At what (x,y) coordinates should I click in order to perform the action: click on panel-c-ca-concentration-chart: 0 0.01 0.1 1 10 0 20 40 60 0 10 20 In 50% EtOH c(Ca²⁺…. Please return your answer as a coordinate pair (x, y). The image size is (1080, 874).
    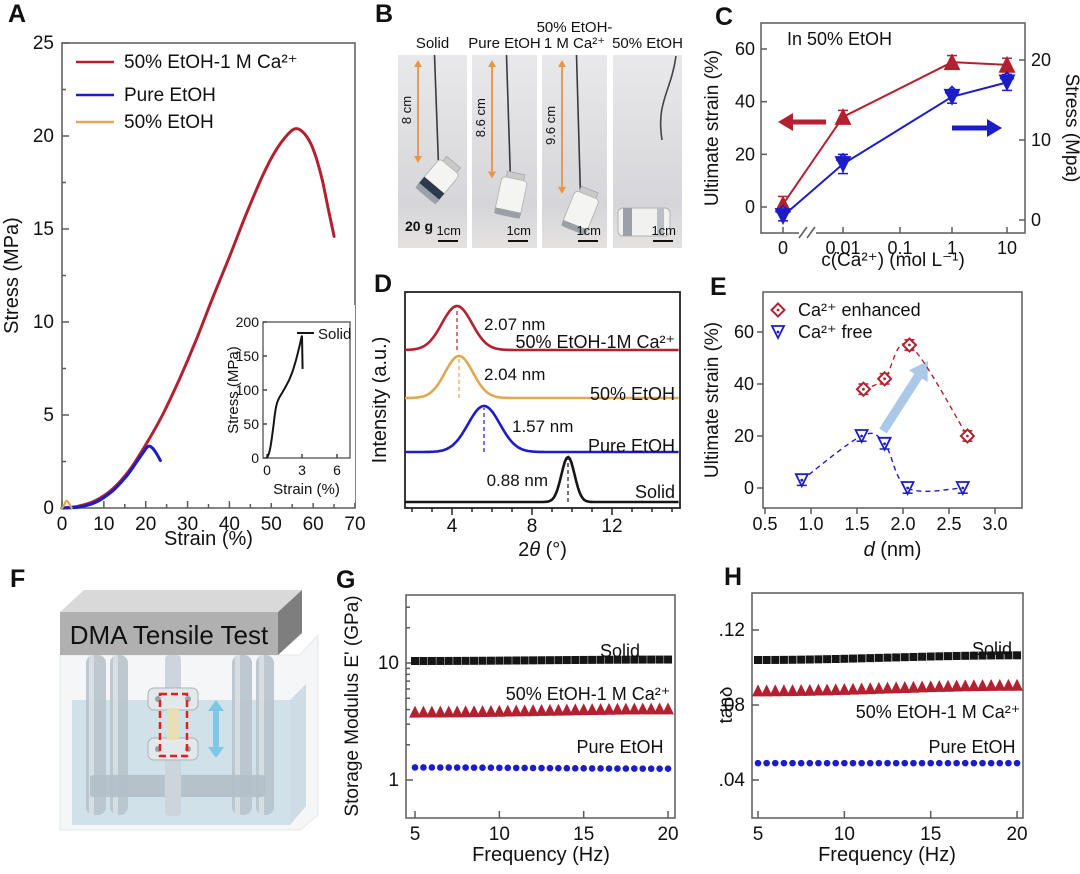
    Looking at the image, I should click on (891, 146).